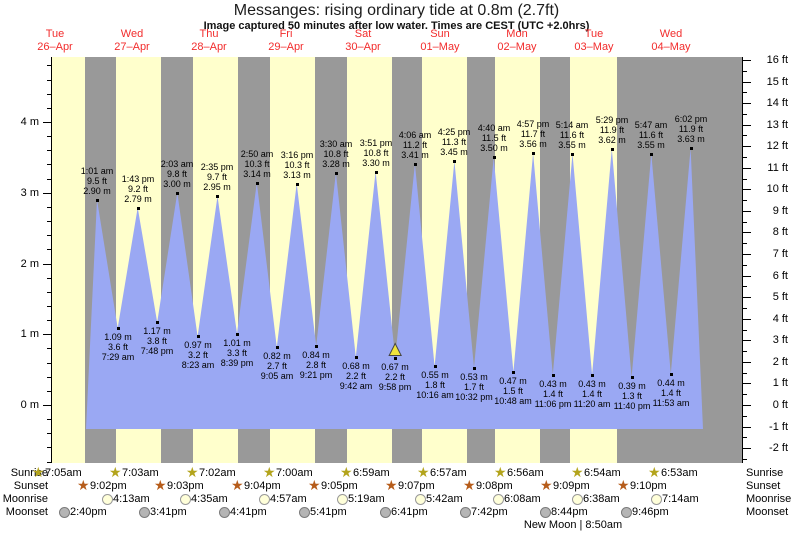 Image resolution: width=793 pixels, height=537 pixels. I want to click on astro-event-time: 9:07pm, so click(416, 486).